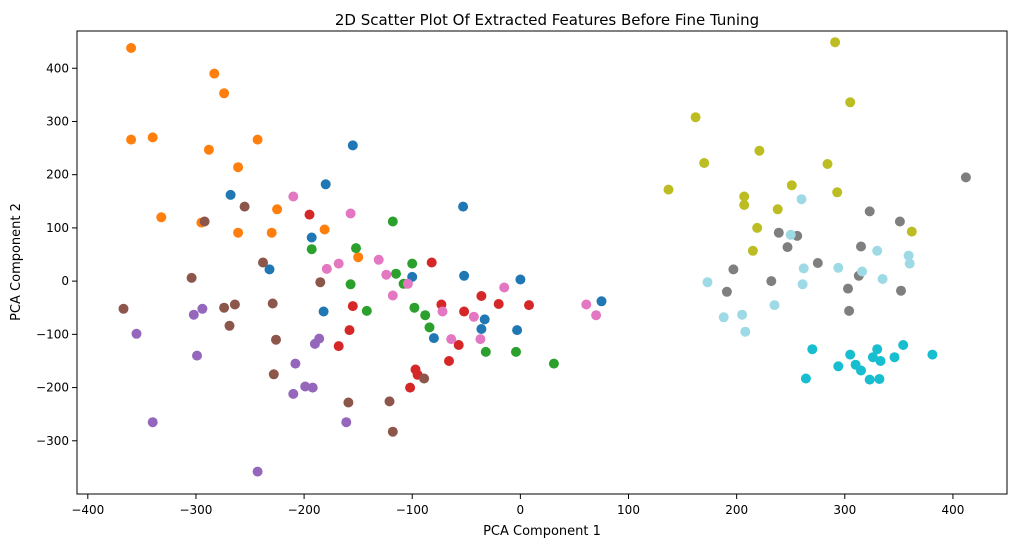 This screenshot has height=547, width=1017. I want to click on y-tick-label: 200, so click(57, 175).